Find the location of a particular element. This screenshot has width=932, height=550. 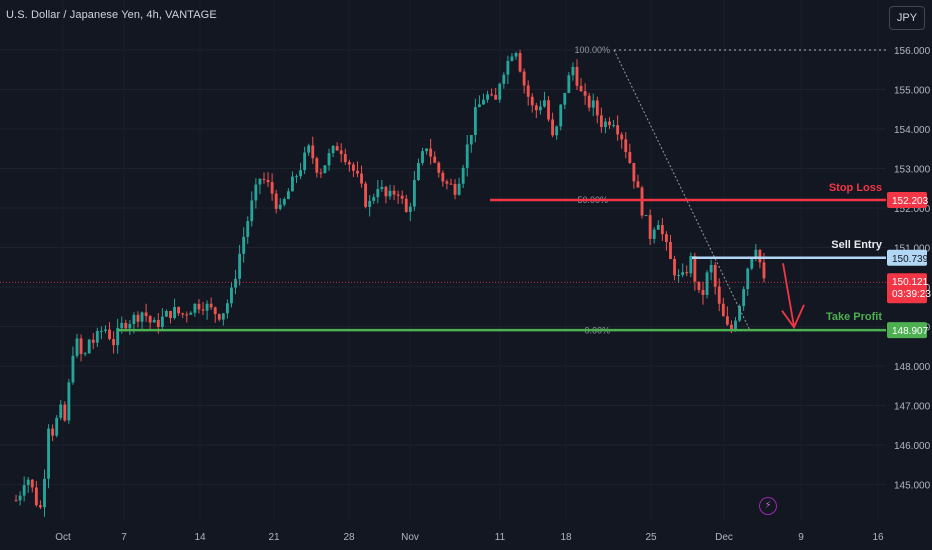

current-price-tag-box is located at coordinates (907, 288).